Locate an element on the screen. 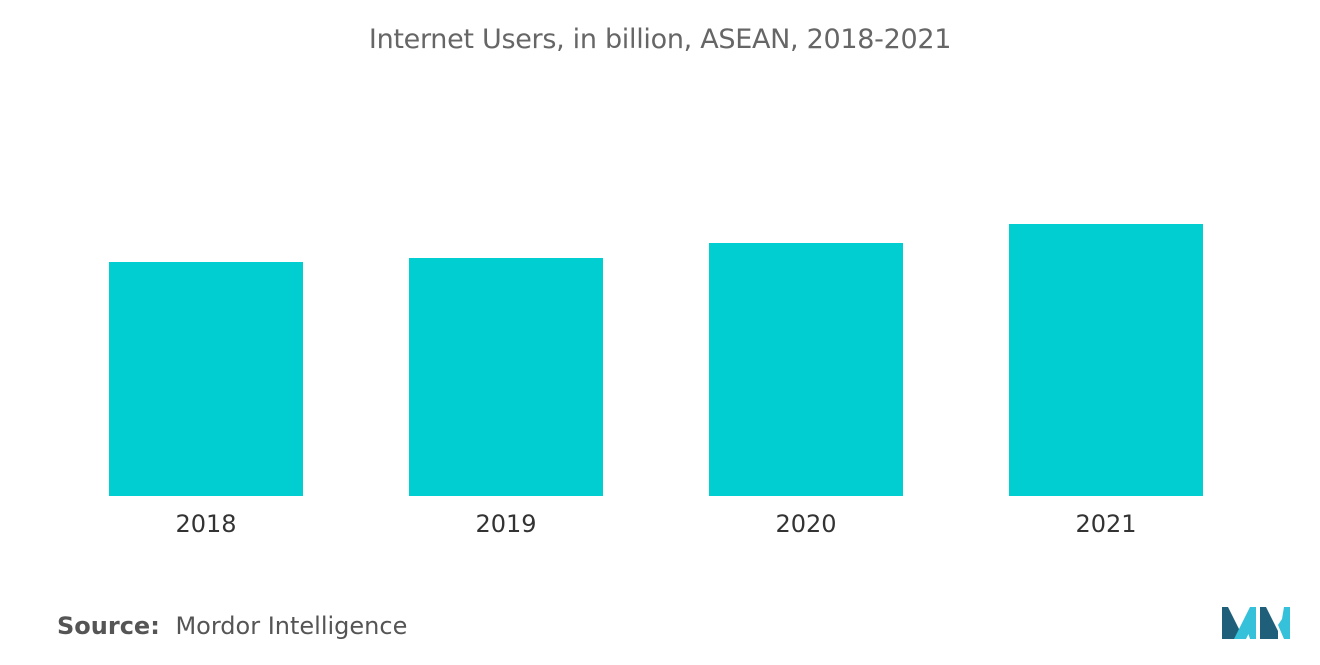 The height and width of the screenshot is (665, 1320). x-axis-ticks: 2018 2019 2020 2021 is located at coordinates (655, 524).